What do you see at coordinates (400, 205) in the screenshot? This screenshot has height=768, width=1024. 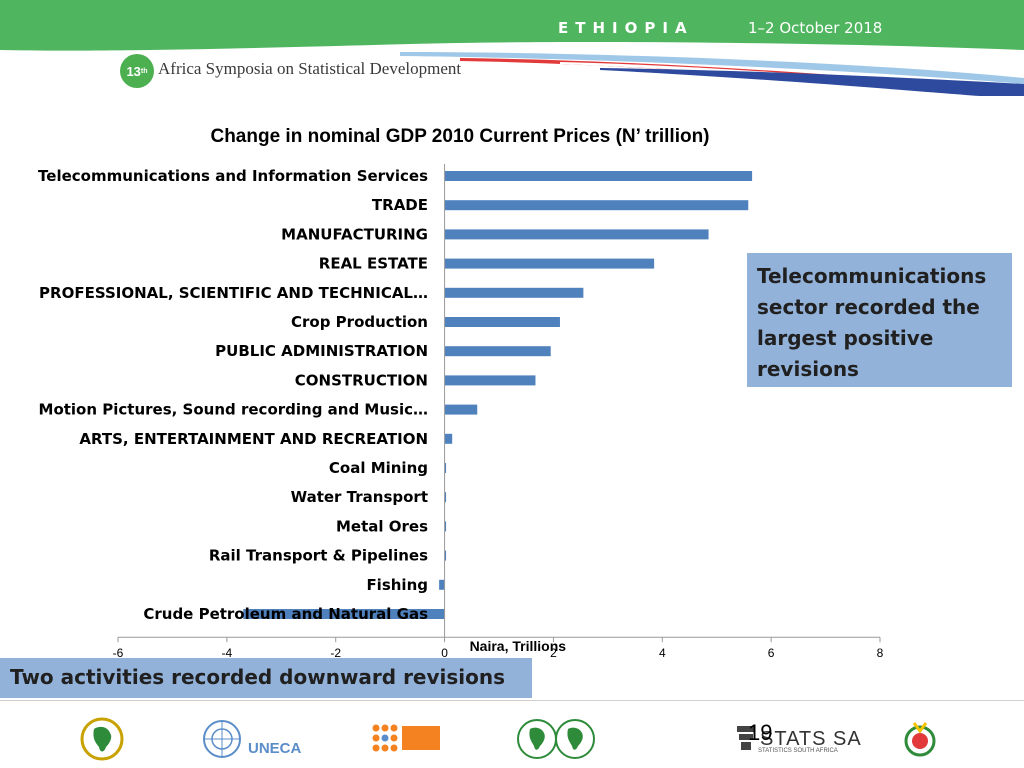 I see `category-label: TRADE` at bounding box center [400, 205].